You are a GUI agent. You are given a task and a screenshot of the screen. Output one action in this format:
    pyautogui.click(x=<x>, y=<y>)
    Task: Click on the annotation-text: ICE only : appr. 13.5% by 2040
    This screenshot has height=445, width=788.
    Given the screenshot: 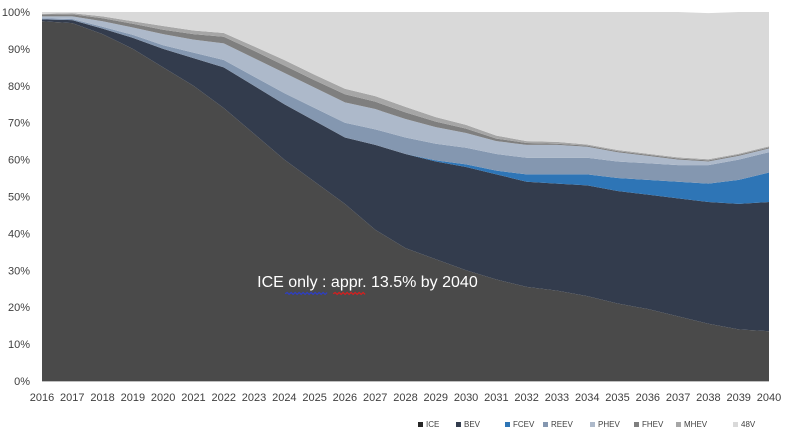 What is the action you would take?
    pyautogui.click(x=367, y=282)
    